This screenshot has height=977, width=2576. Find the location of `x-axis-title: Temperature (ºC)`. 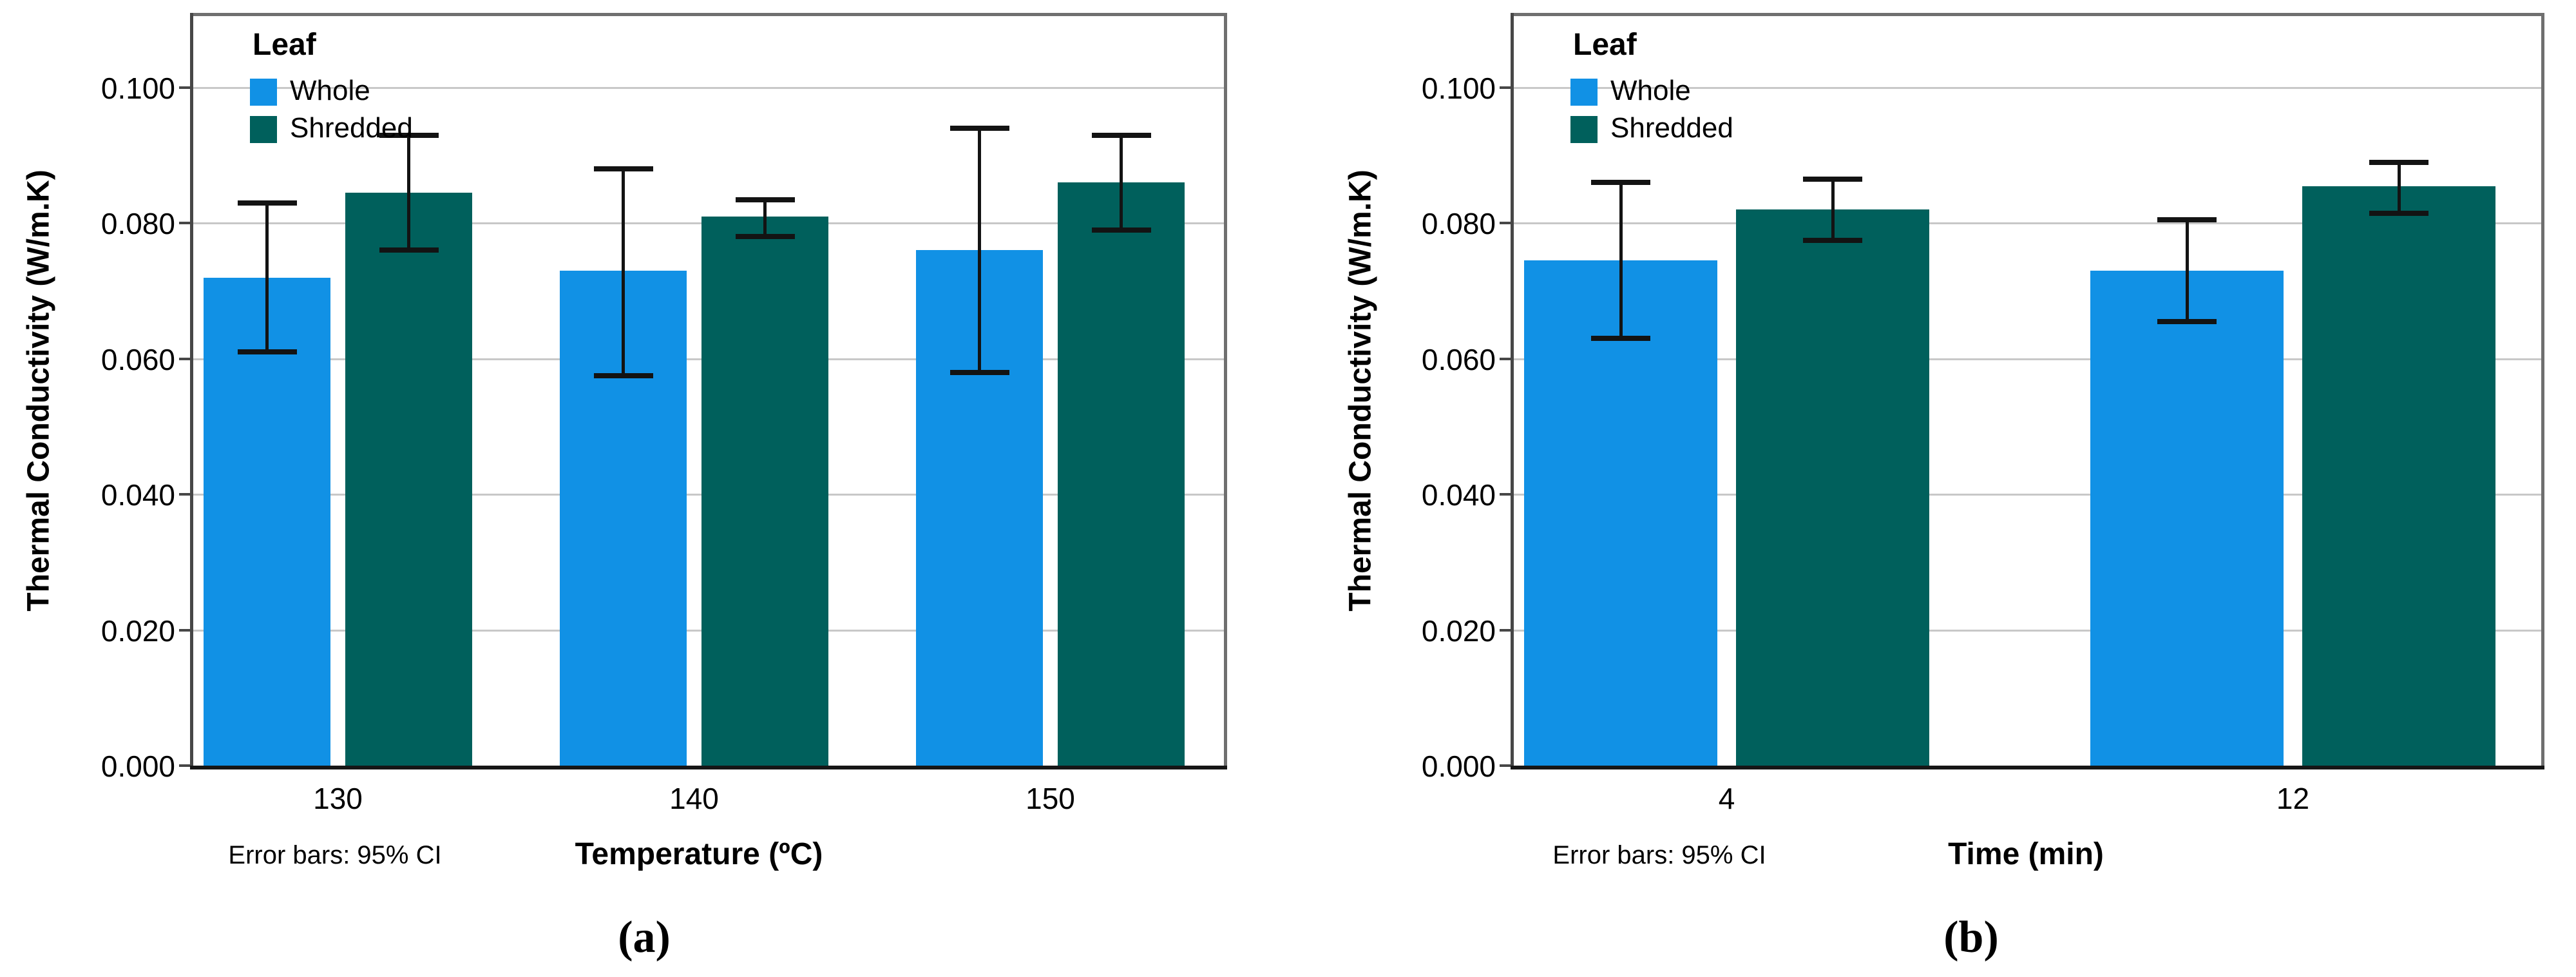

x-axis-title: Temperature (ºC) is located at coordinates (699, 854).